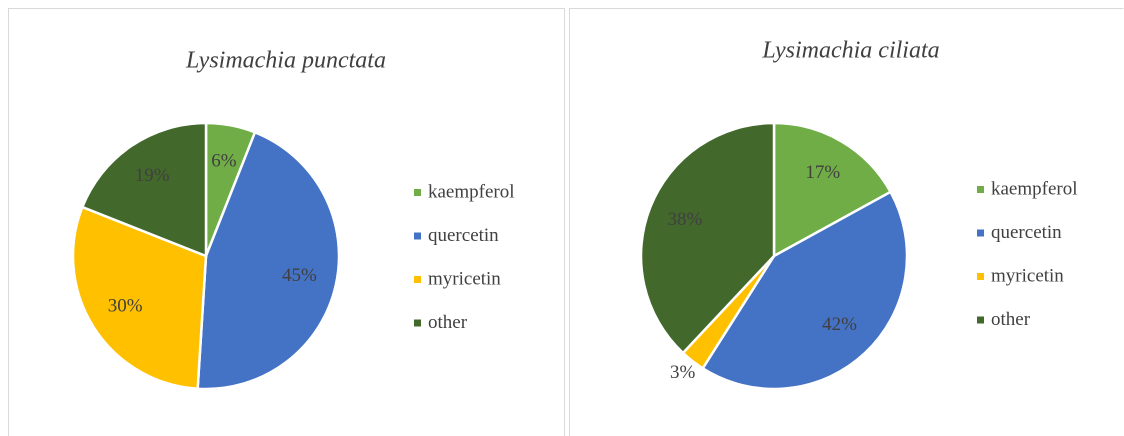  What do you see at coordinates (285, 61) in the screenshot?
I see `chart-title: Lysimachia punctata` at bounding box center [285, 61].